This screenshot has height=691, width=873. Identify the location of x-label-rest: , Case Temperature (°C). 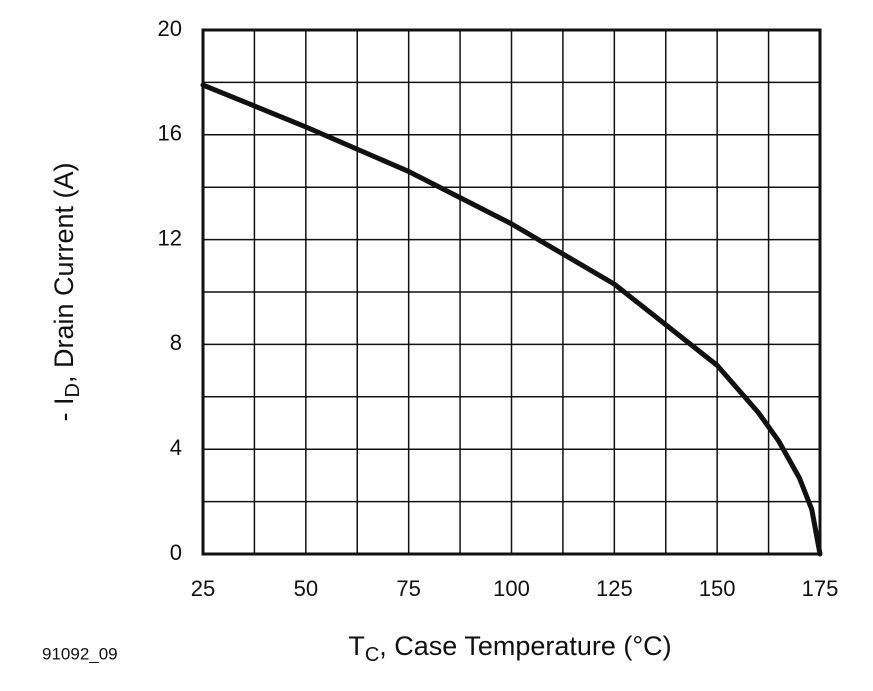
(525, 646).